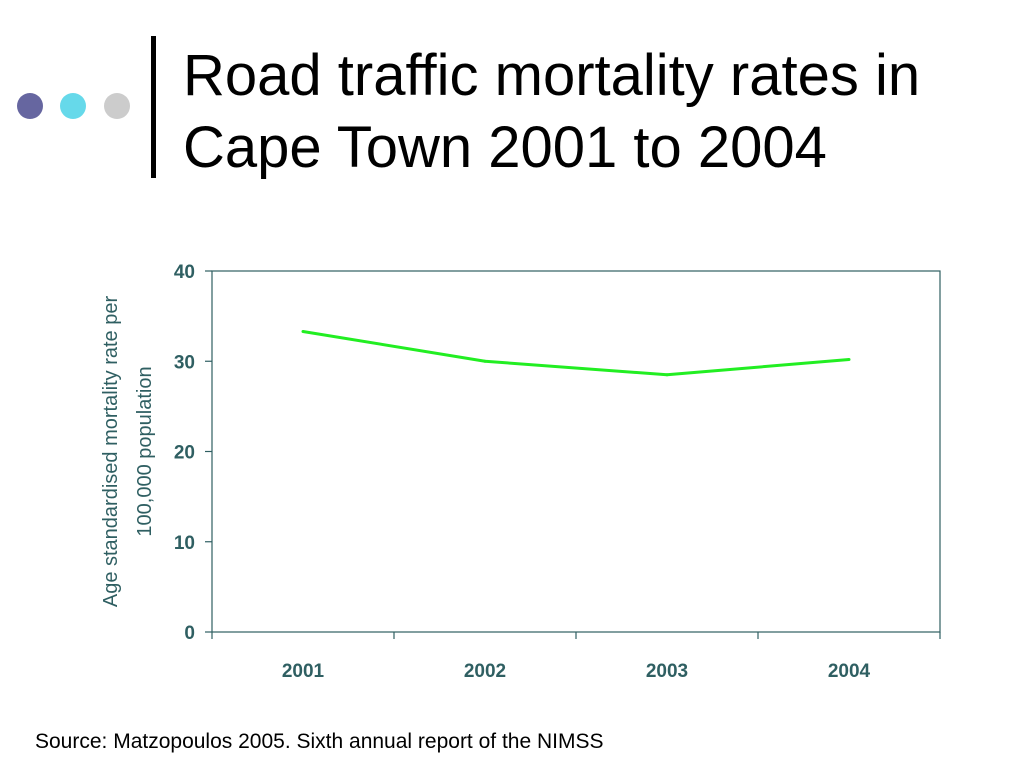 The image size is (1024, 768). Describe the element at coordinates (111, 452) in the screenshot. I see `y-axis-label-line-1: Age standardised mortality rate per` at that location.